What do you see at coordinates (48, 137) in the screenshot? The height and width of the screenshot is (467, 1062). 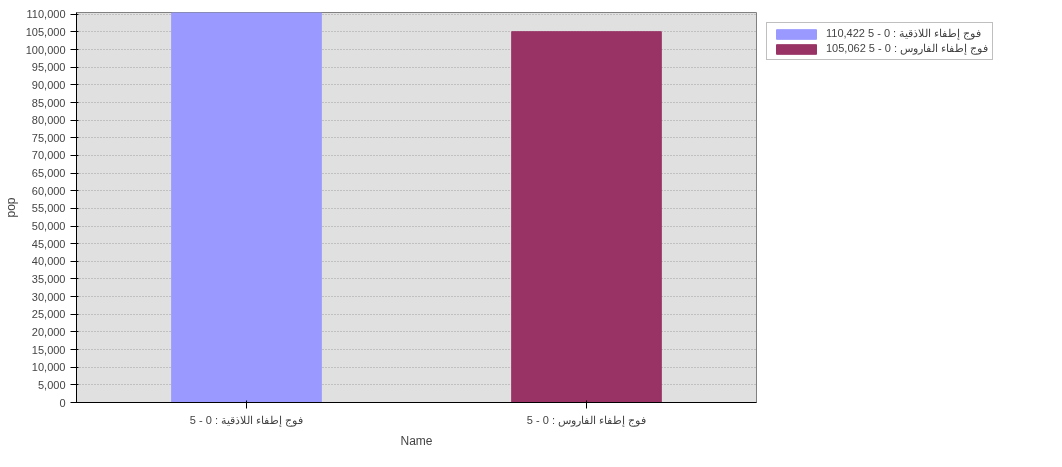 I see `y-tick-label: 75,000` at bounding box center [48, 137].